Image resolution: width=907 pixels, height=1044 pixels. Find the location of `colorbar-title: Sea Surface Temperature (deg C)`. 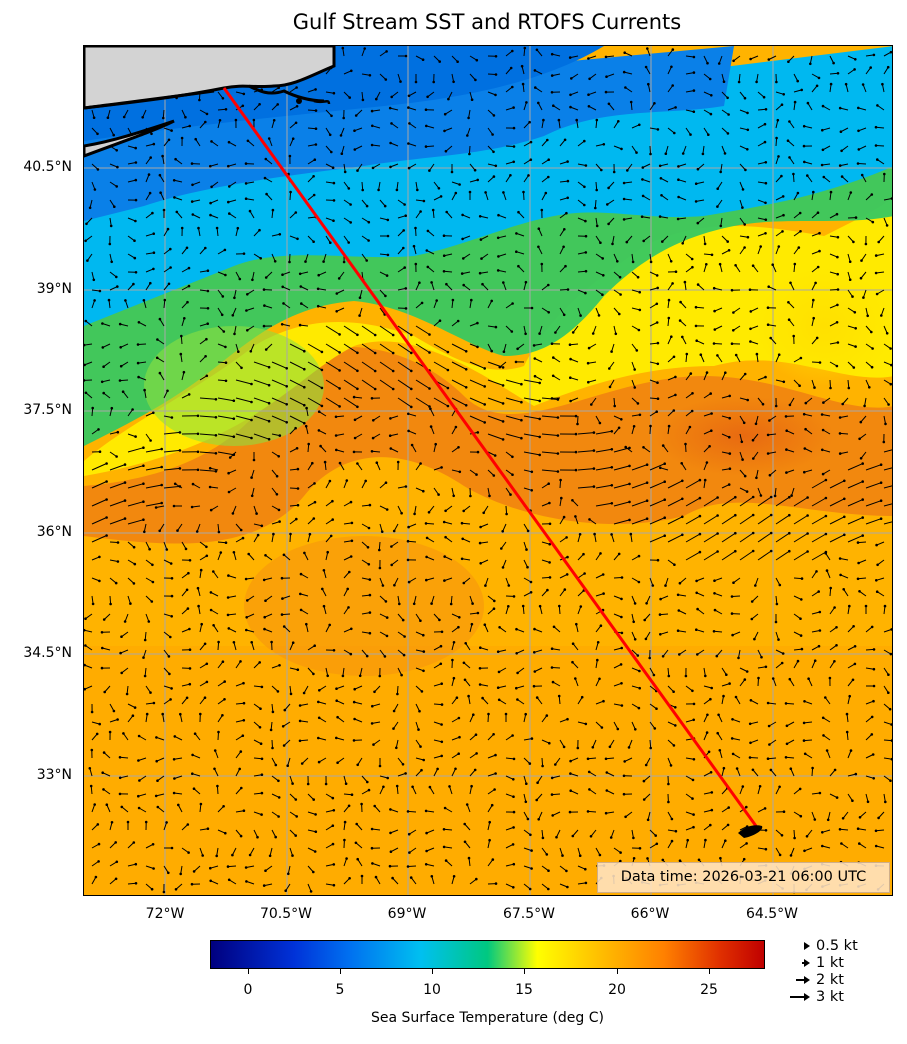

colorbar-title: Sea Surface Temperature (deg C) is located at coordinates (487, 1018).